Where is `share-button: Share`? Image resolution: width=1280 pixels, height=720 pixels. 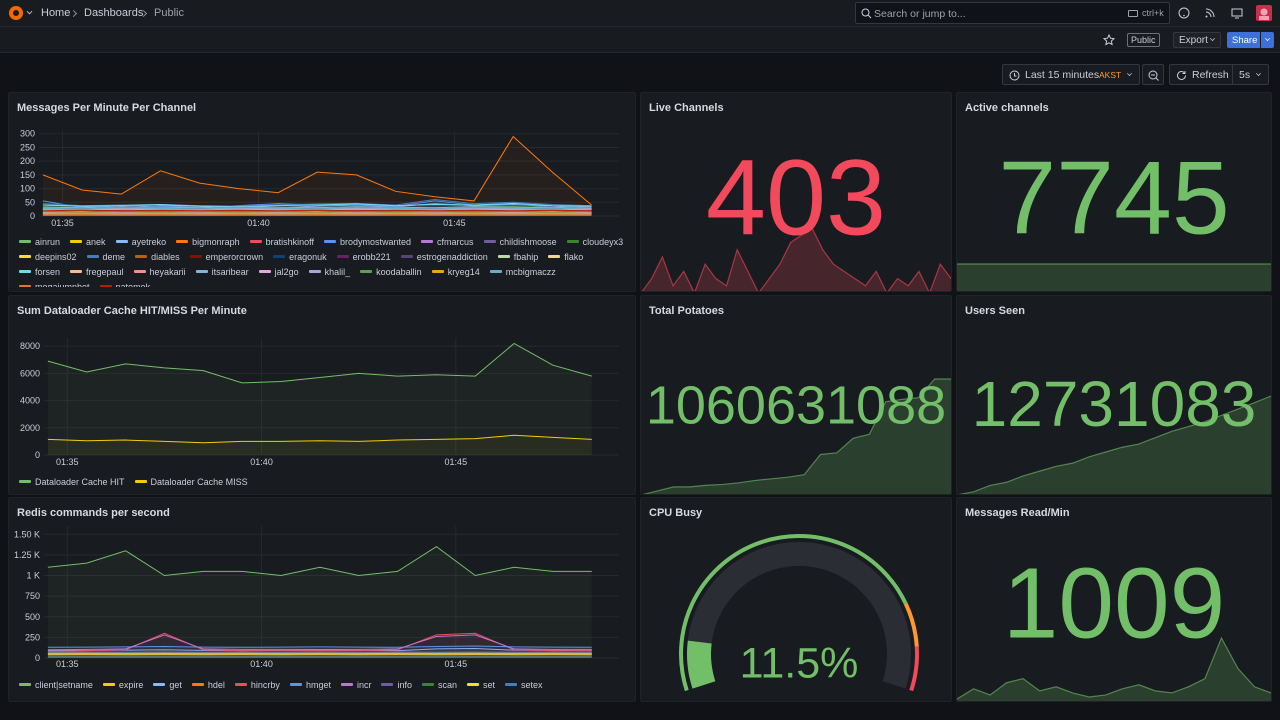 share-button: Share is located at coordinates (1243, 40).